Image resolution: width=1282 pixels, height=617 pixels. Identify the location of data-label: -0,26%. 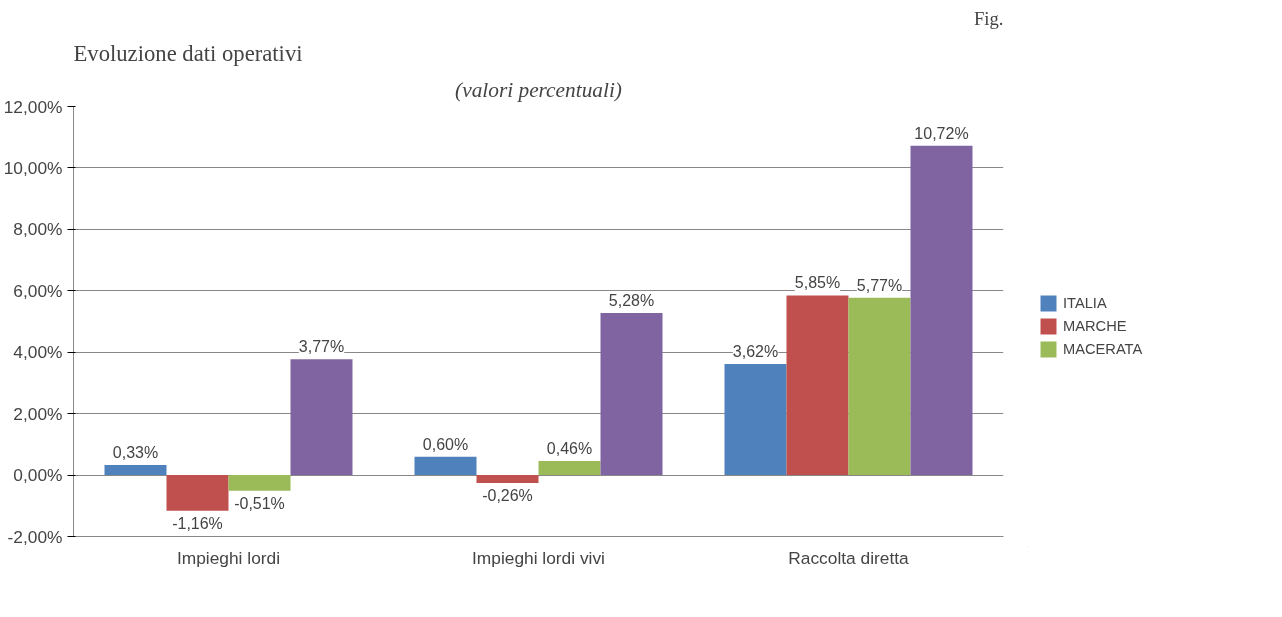
(507, 496).